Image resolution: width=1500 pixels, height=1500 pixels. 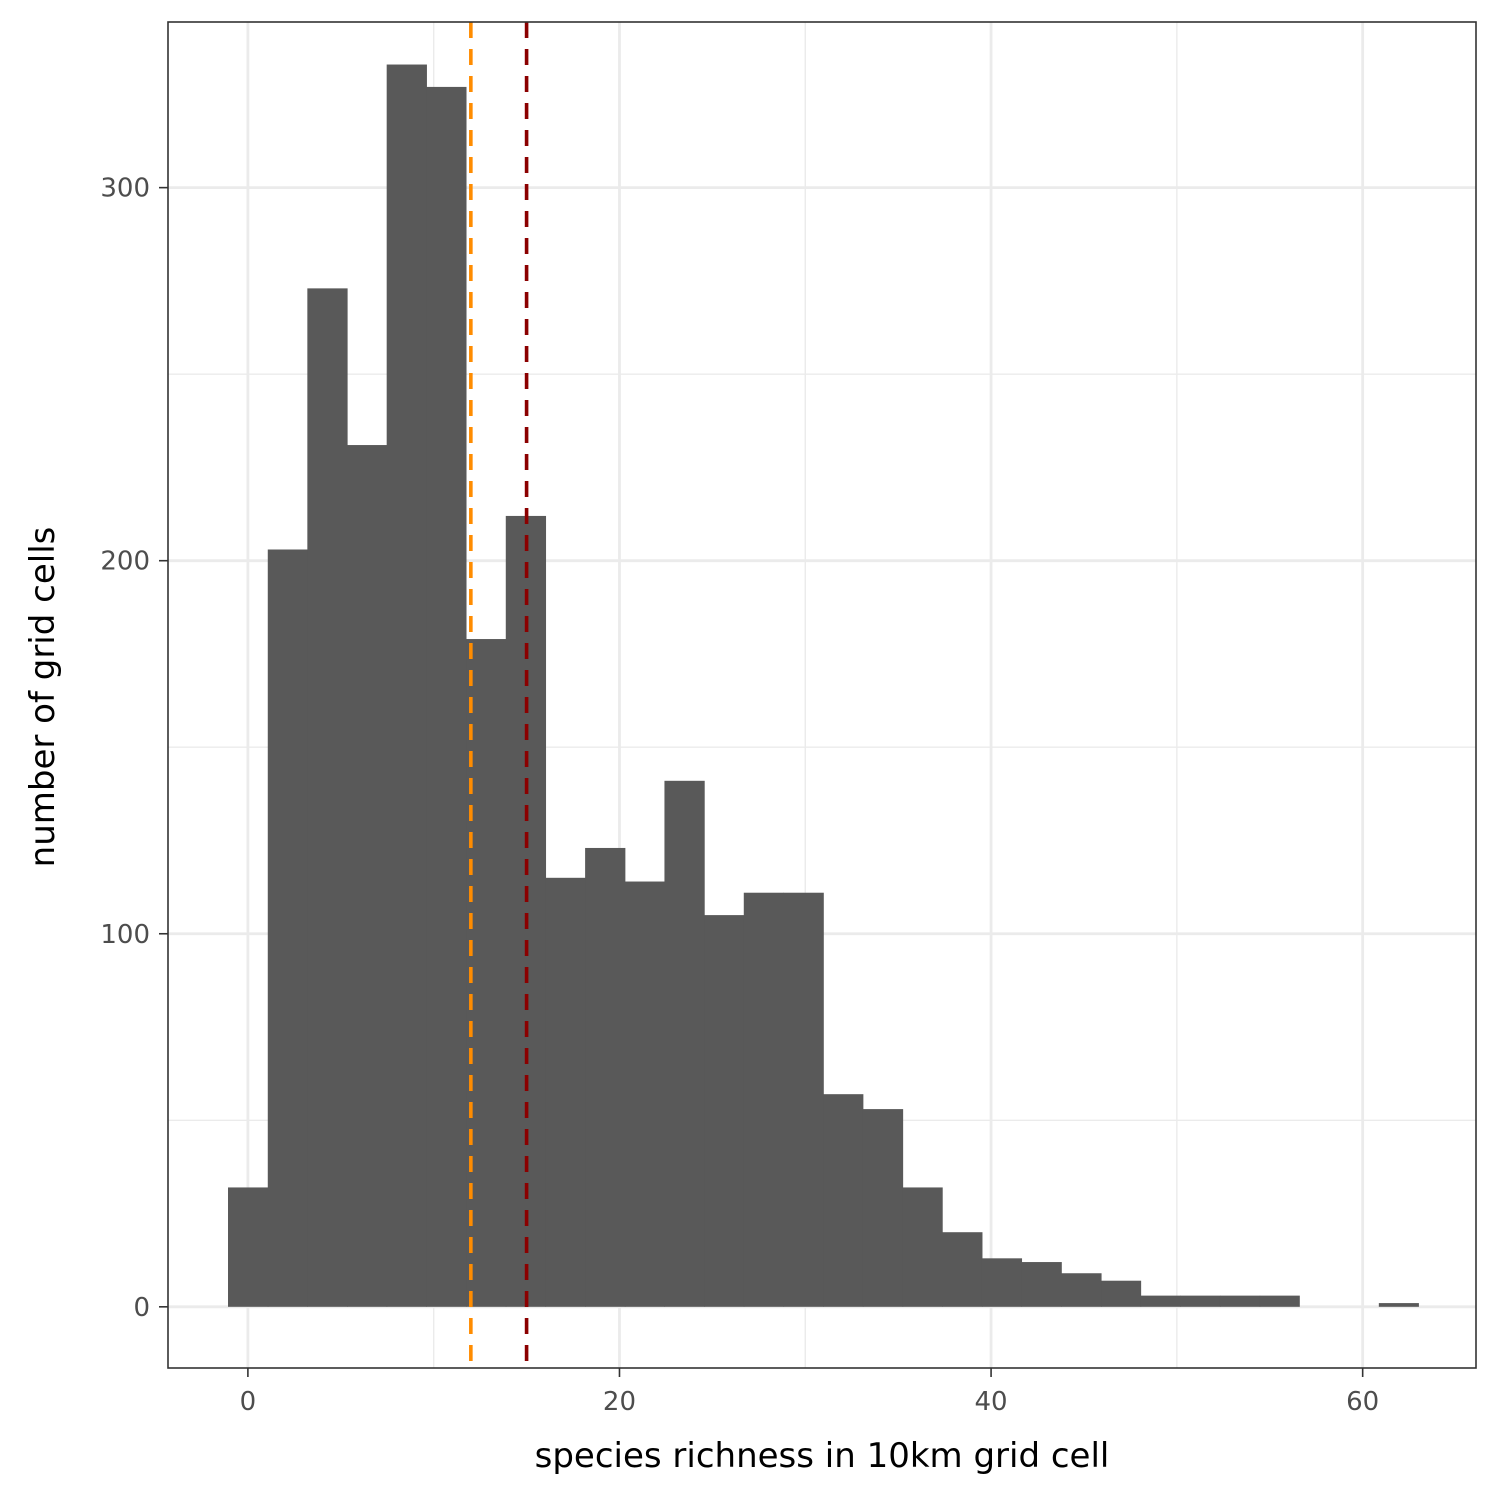 What do you see at coordinates (619, 1402) in the screenshot?
I see `x-tick-label: 20` at bounding box center [619, 1402].